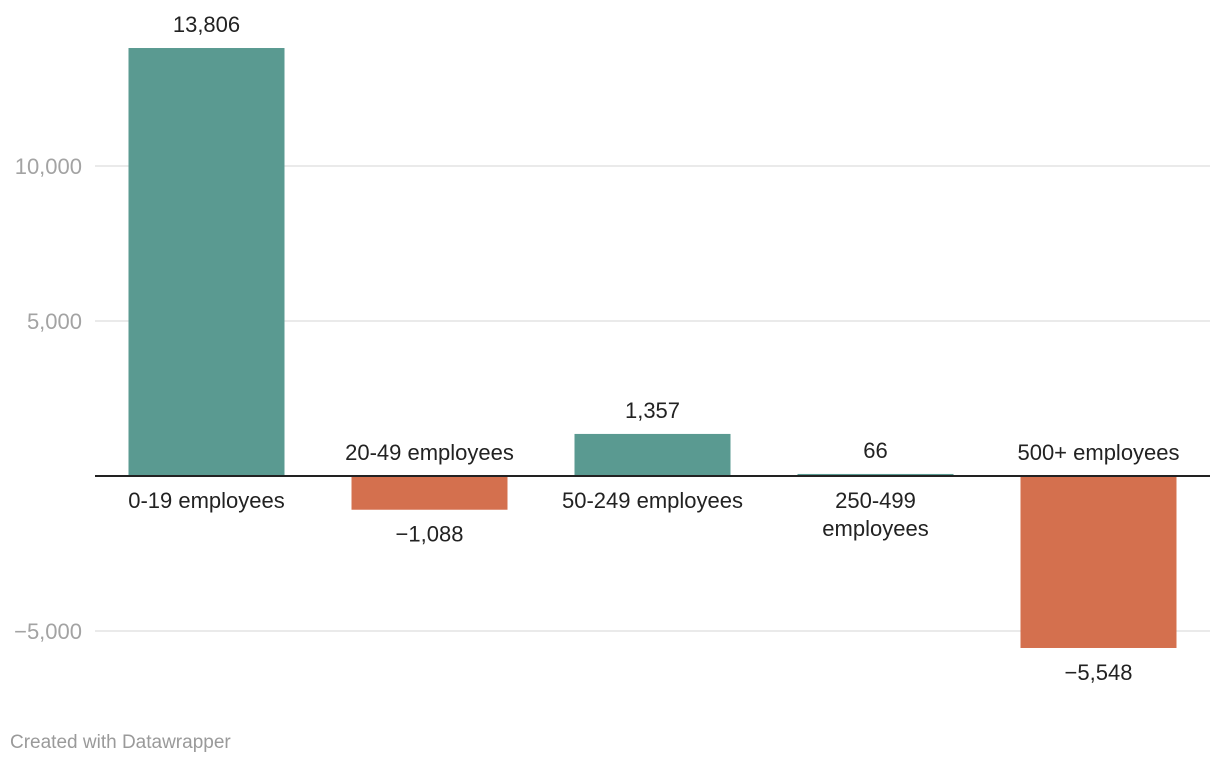 The height and width of the screenshot is (768, 1220). I want to click on category-label: 250-499 employees, so click(875, 514).